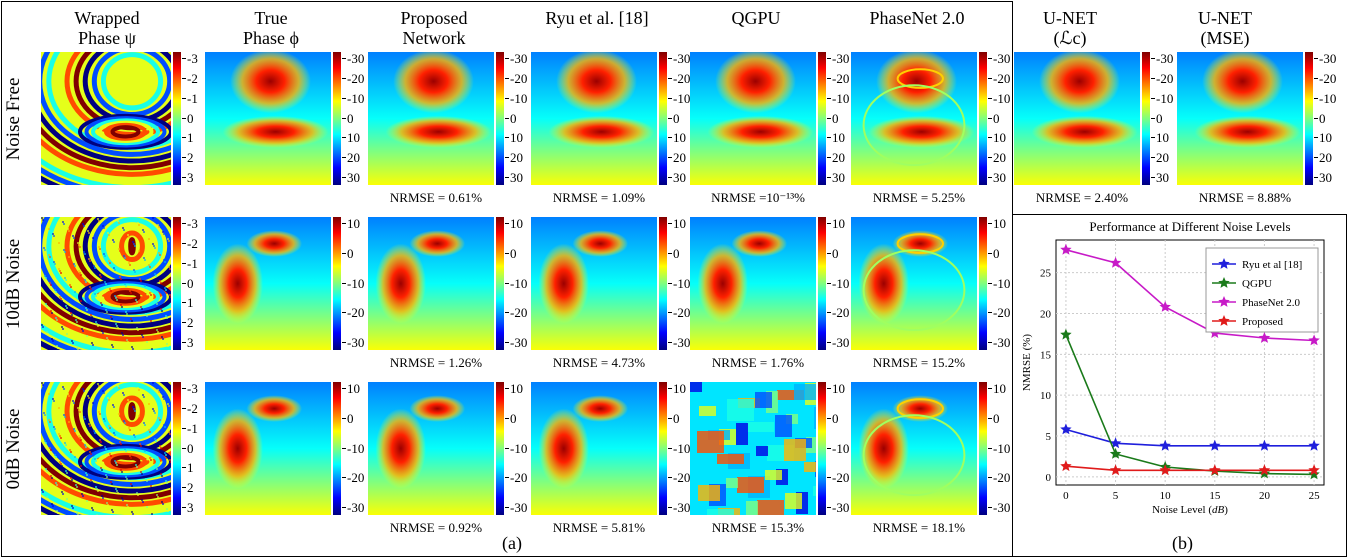  Describe the element at coordinates (917, 18) in the screenshot. I see `column-title: PhaseNet 2.0` at that location.